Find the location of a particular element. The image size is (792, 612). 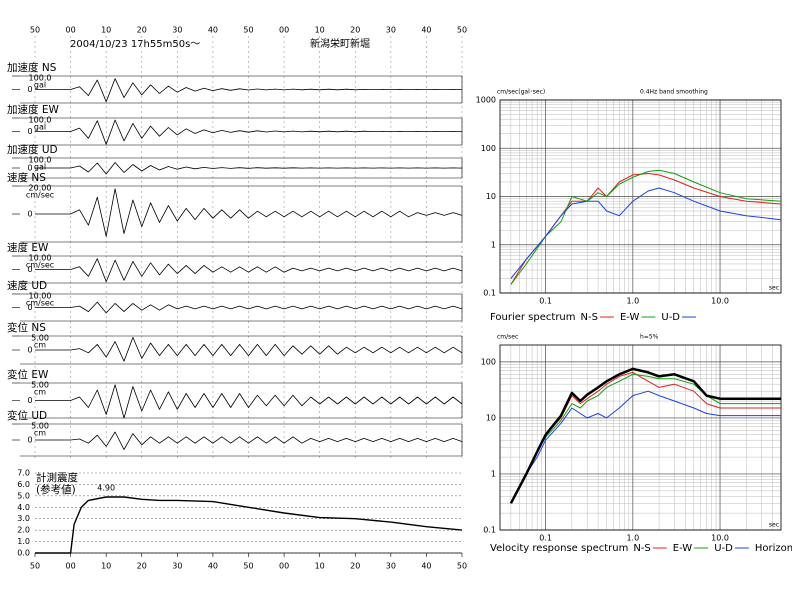

chart-note: 0.4Hz band smoothing is located at coordinates (674, 92).